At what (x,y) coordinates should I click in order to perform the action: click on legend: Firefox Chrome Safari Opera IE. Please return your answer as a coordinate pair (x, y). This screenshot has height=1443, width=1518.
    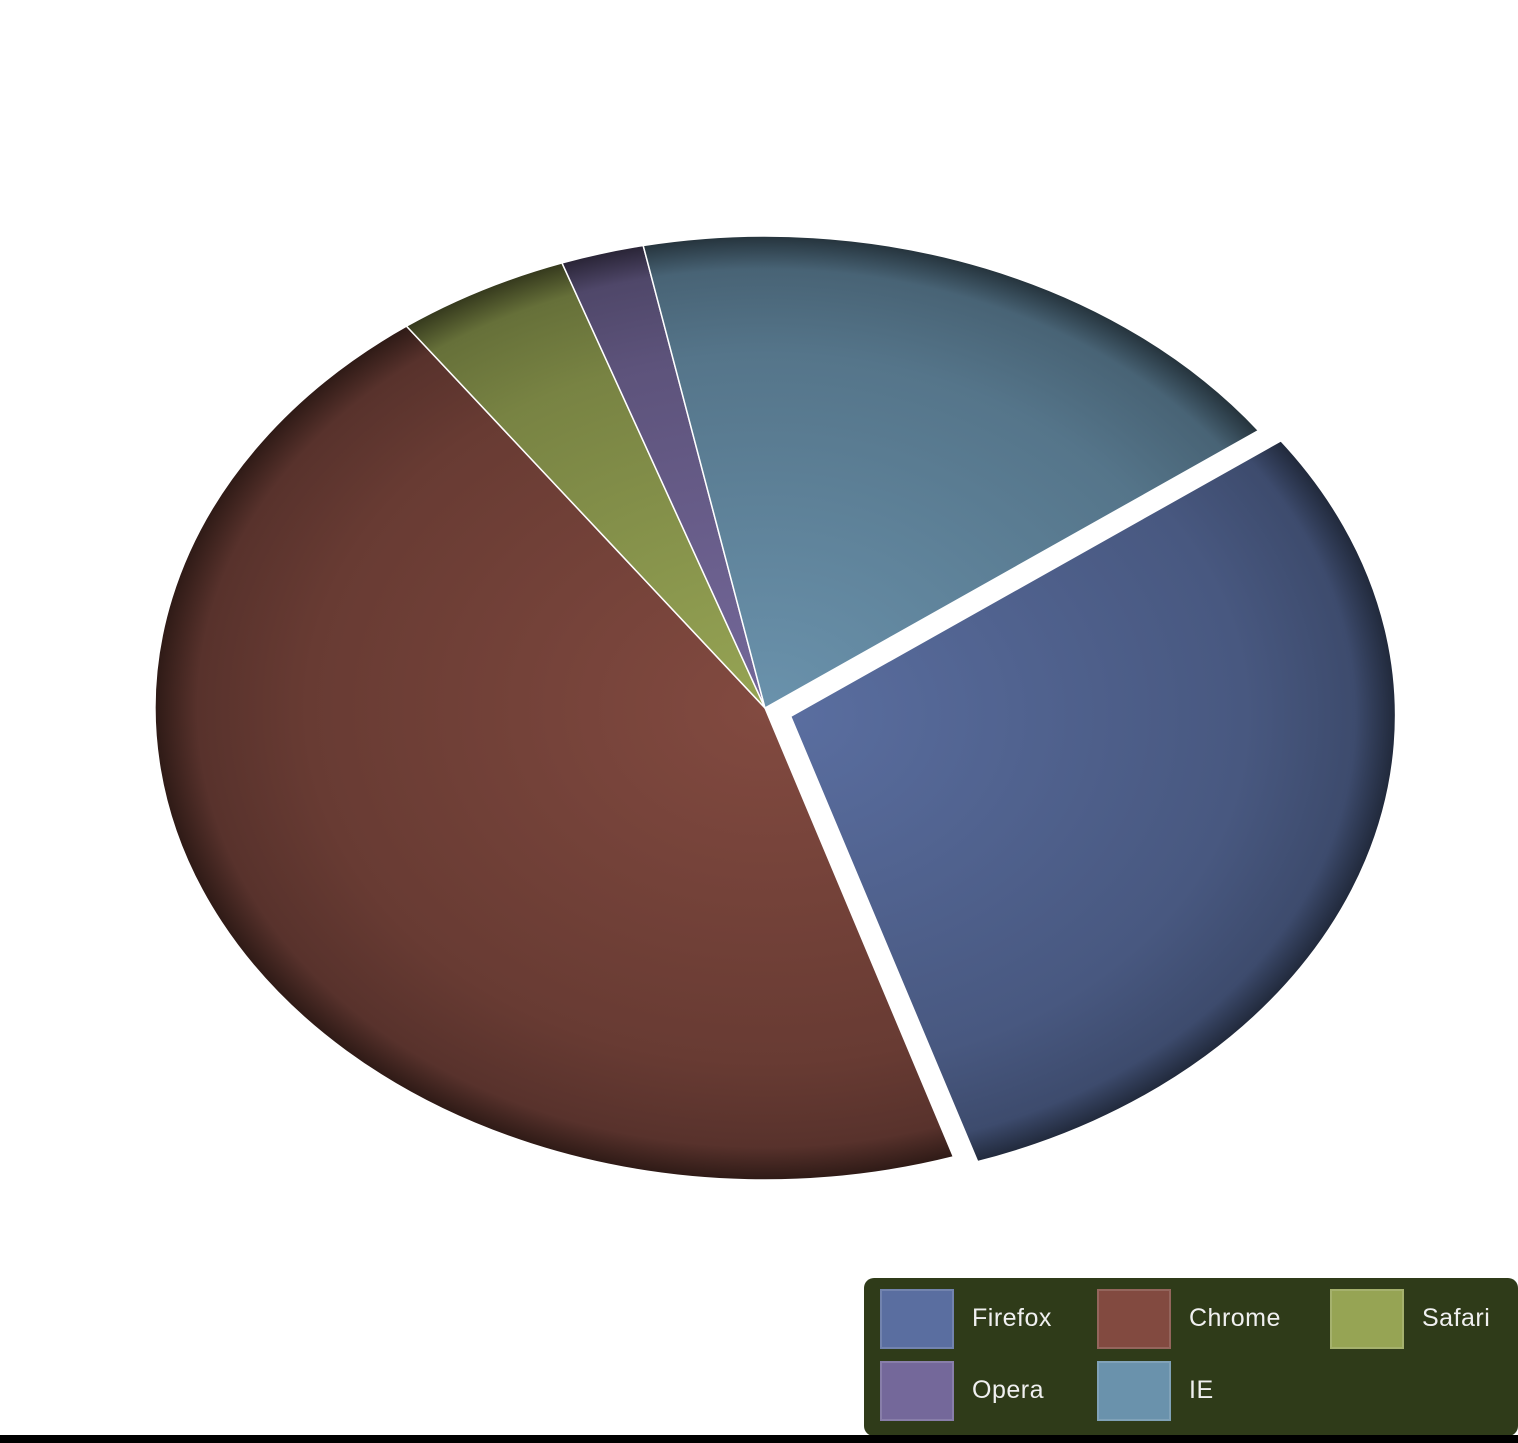
    Looking at the image, I should click on (1191, 1357).